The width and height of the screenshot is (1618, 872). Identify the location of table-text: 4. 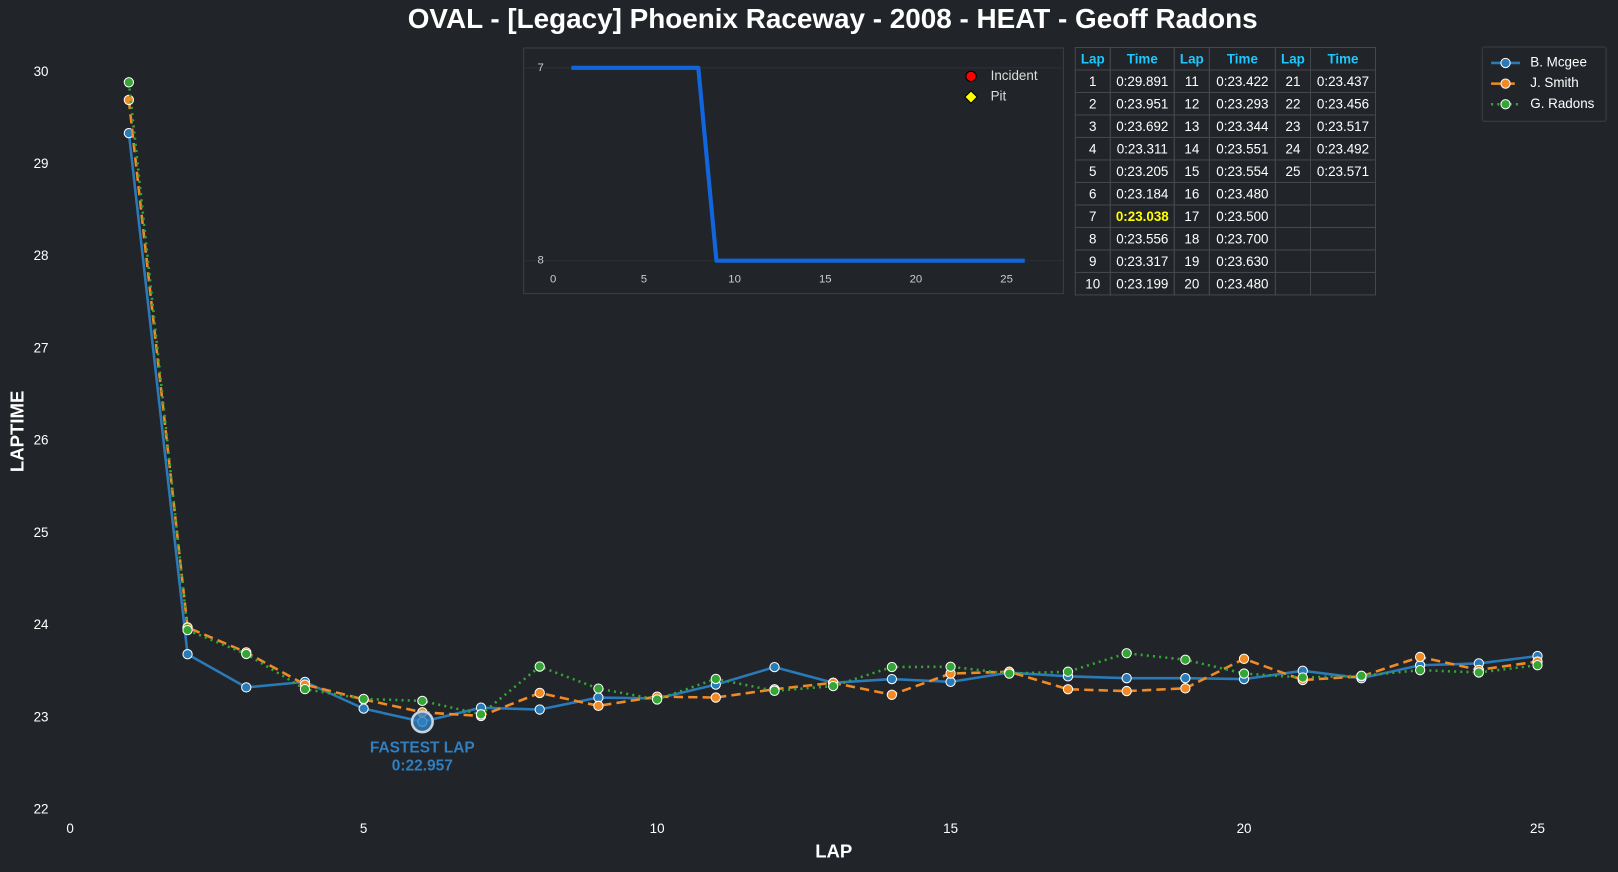
(1093, 148).